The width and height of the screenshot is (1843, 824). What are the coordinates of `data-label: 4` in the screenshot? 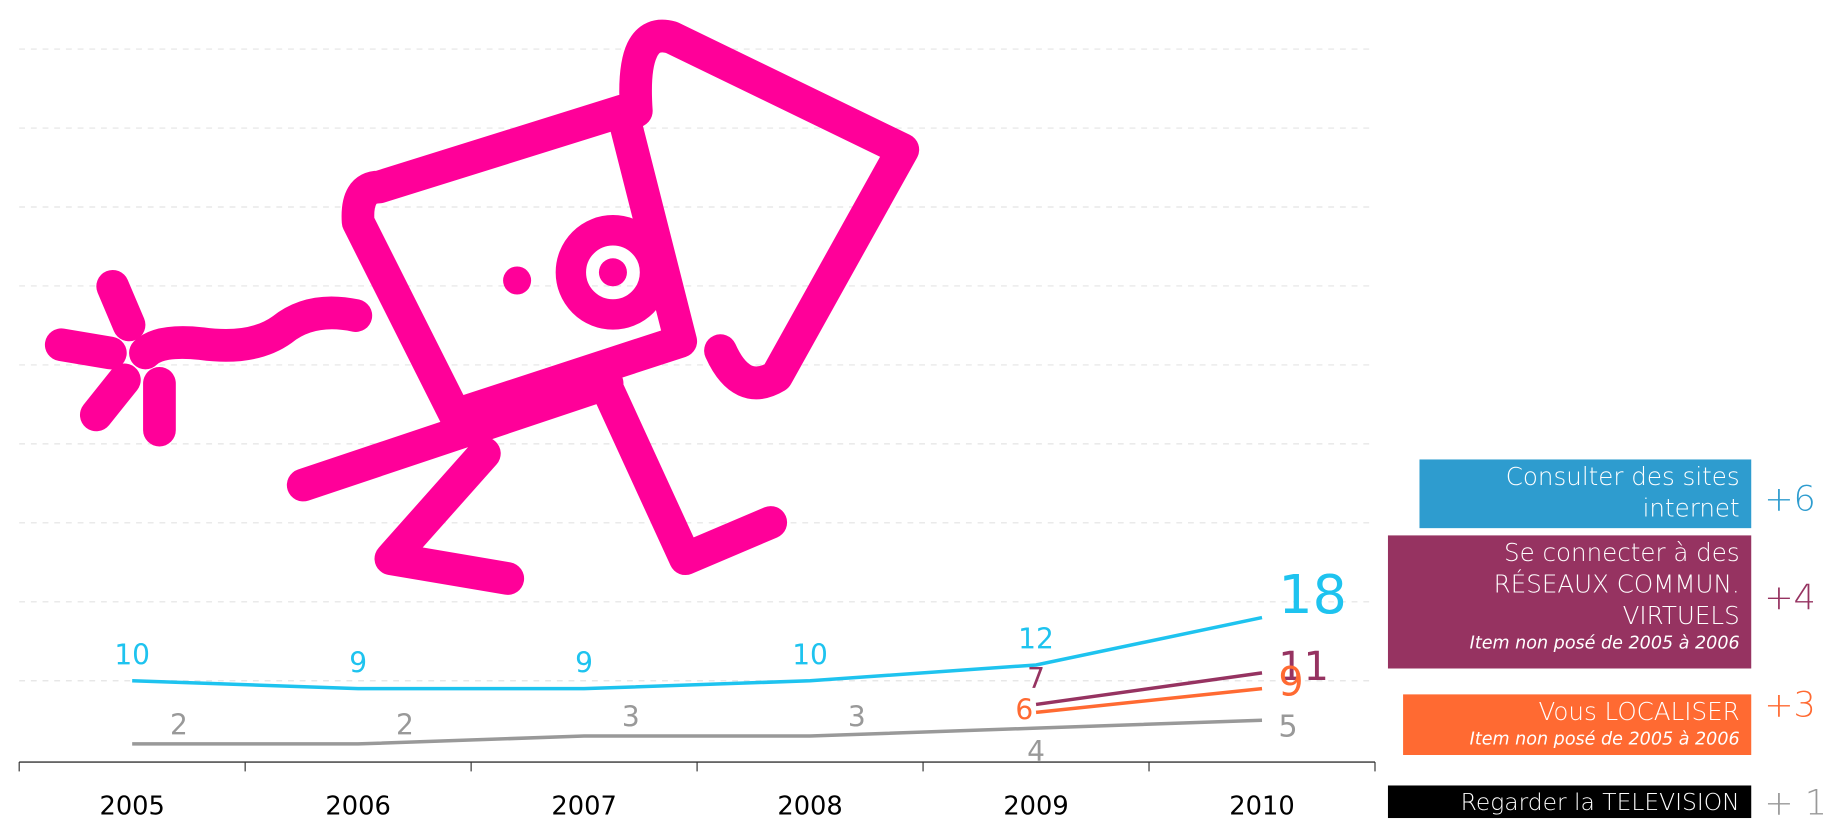 It's located at (1036, 751).